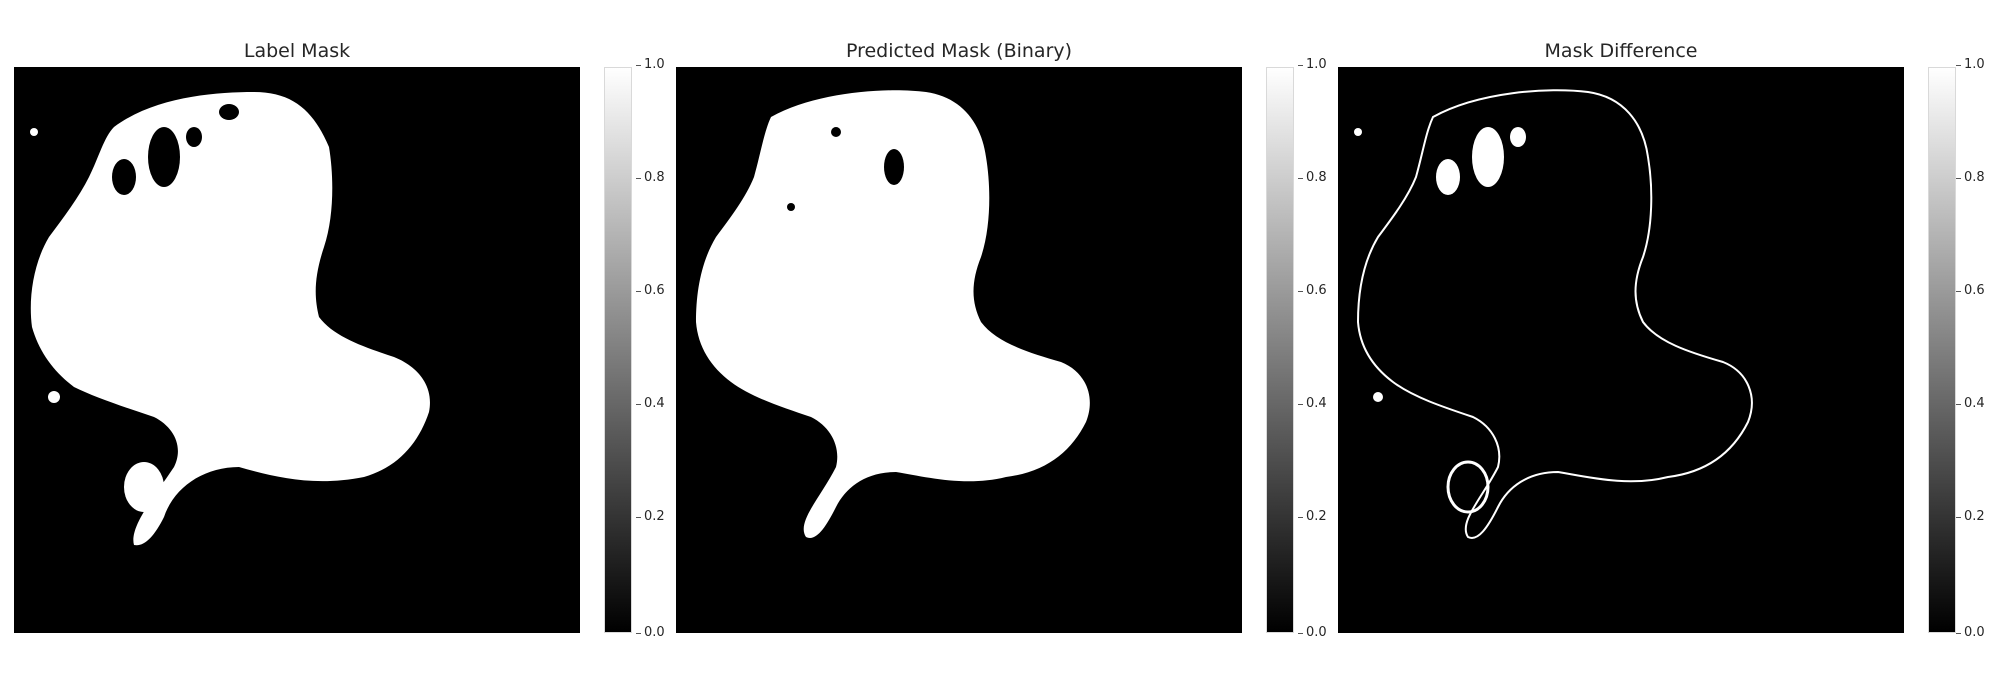 The image size is (2000, 700). What do you see at coordinates (1621, 51) in the screenshot?
I see `panel-title-mask-difference: Mask Difference` at bounding box center [1621, 51].